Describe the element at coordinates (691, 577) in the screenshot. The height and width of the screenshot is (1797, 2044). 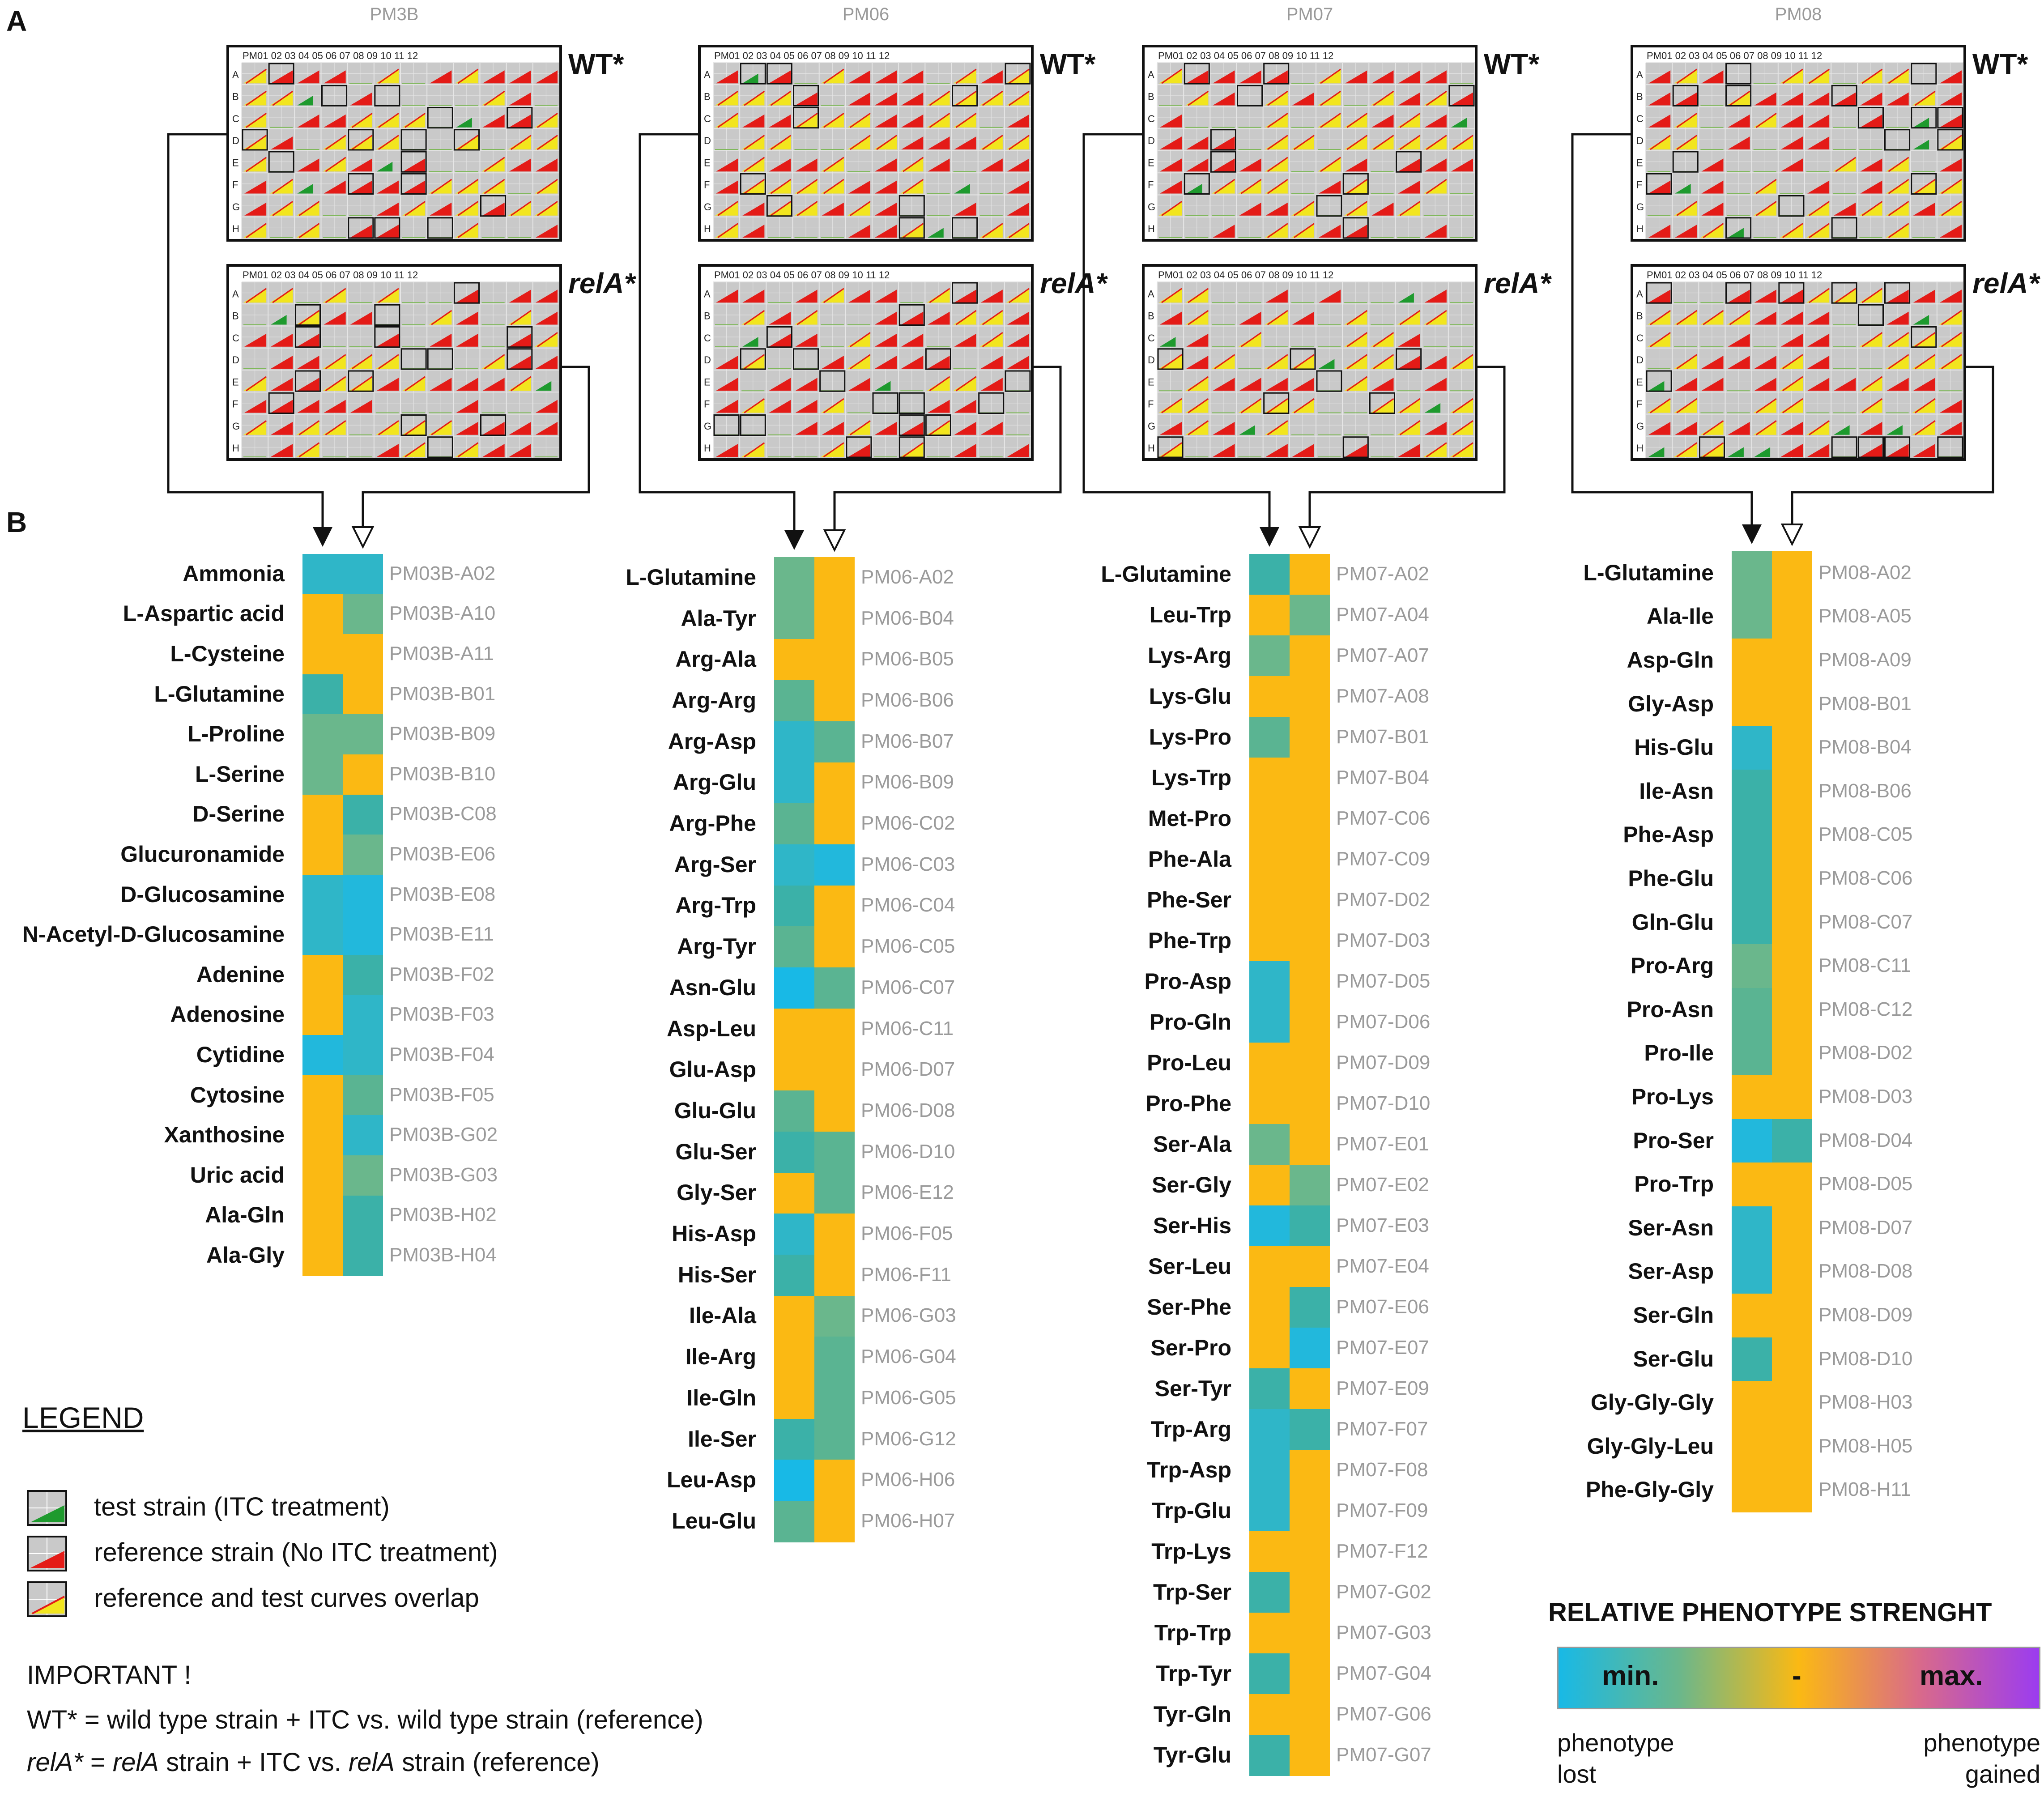
I see `heatmap-row-label: L-Glutamine` at that location.